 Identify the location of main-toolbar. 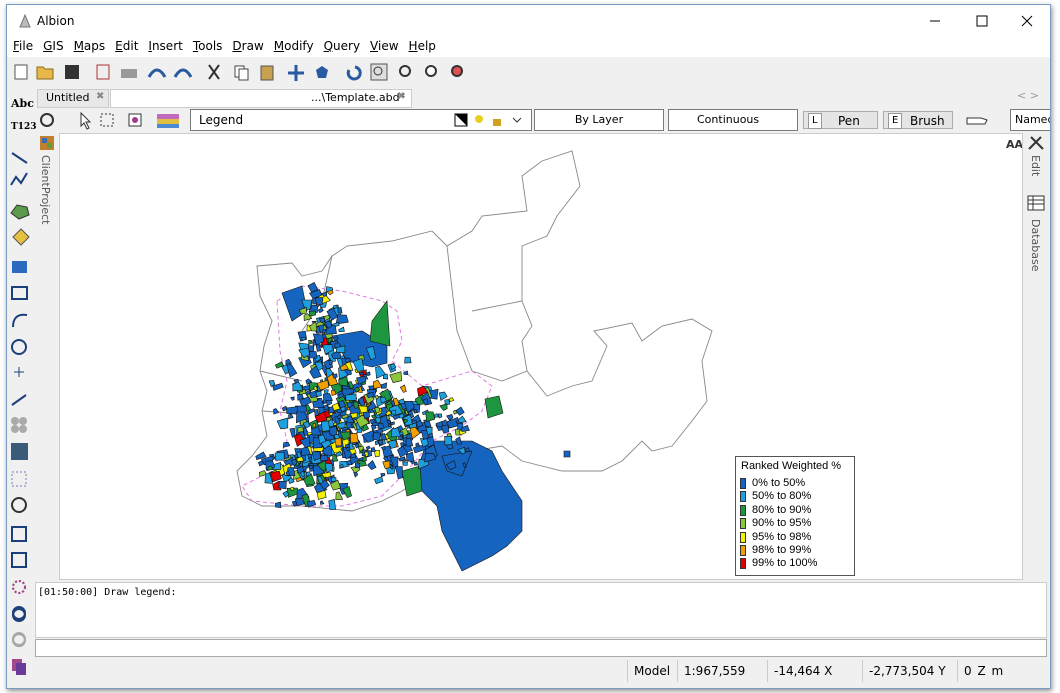
(528, 72).